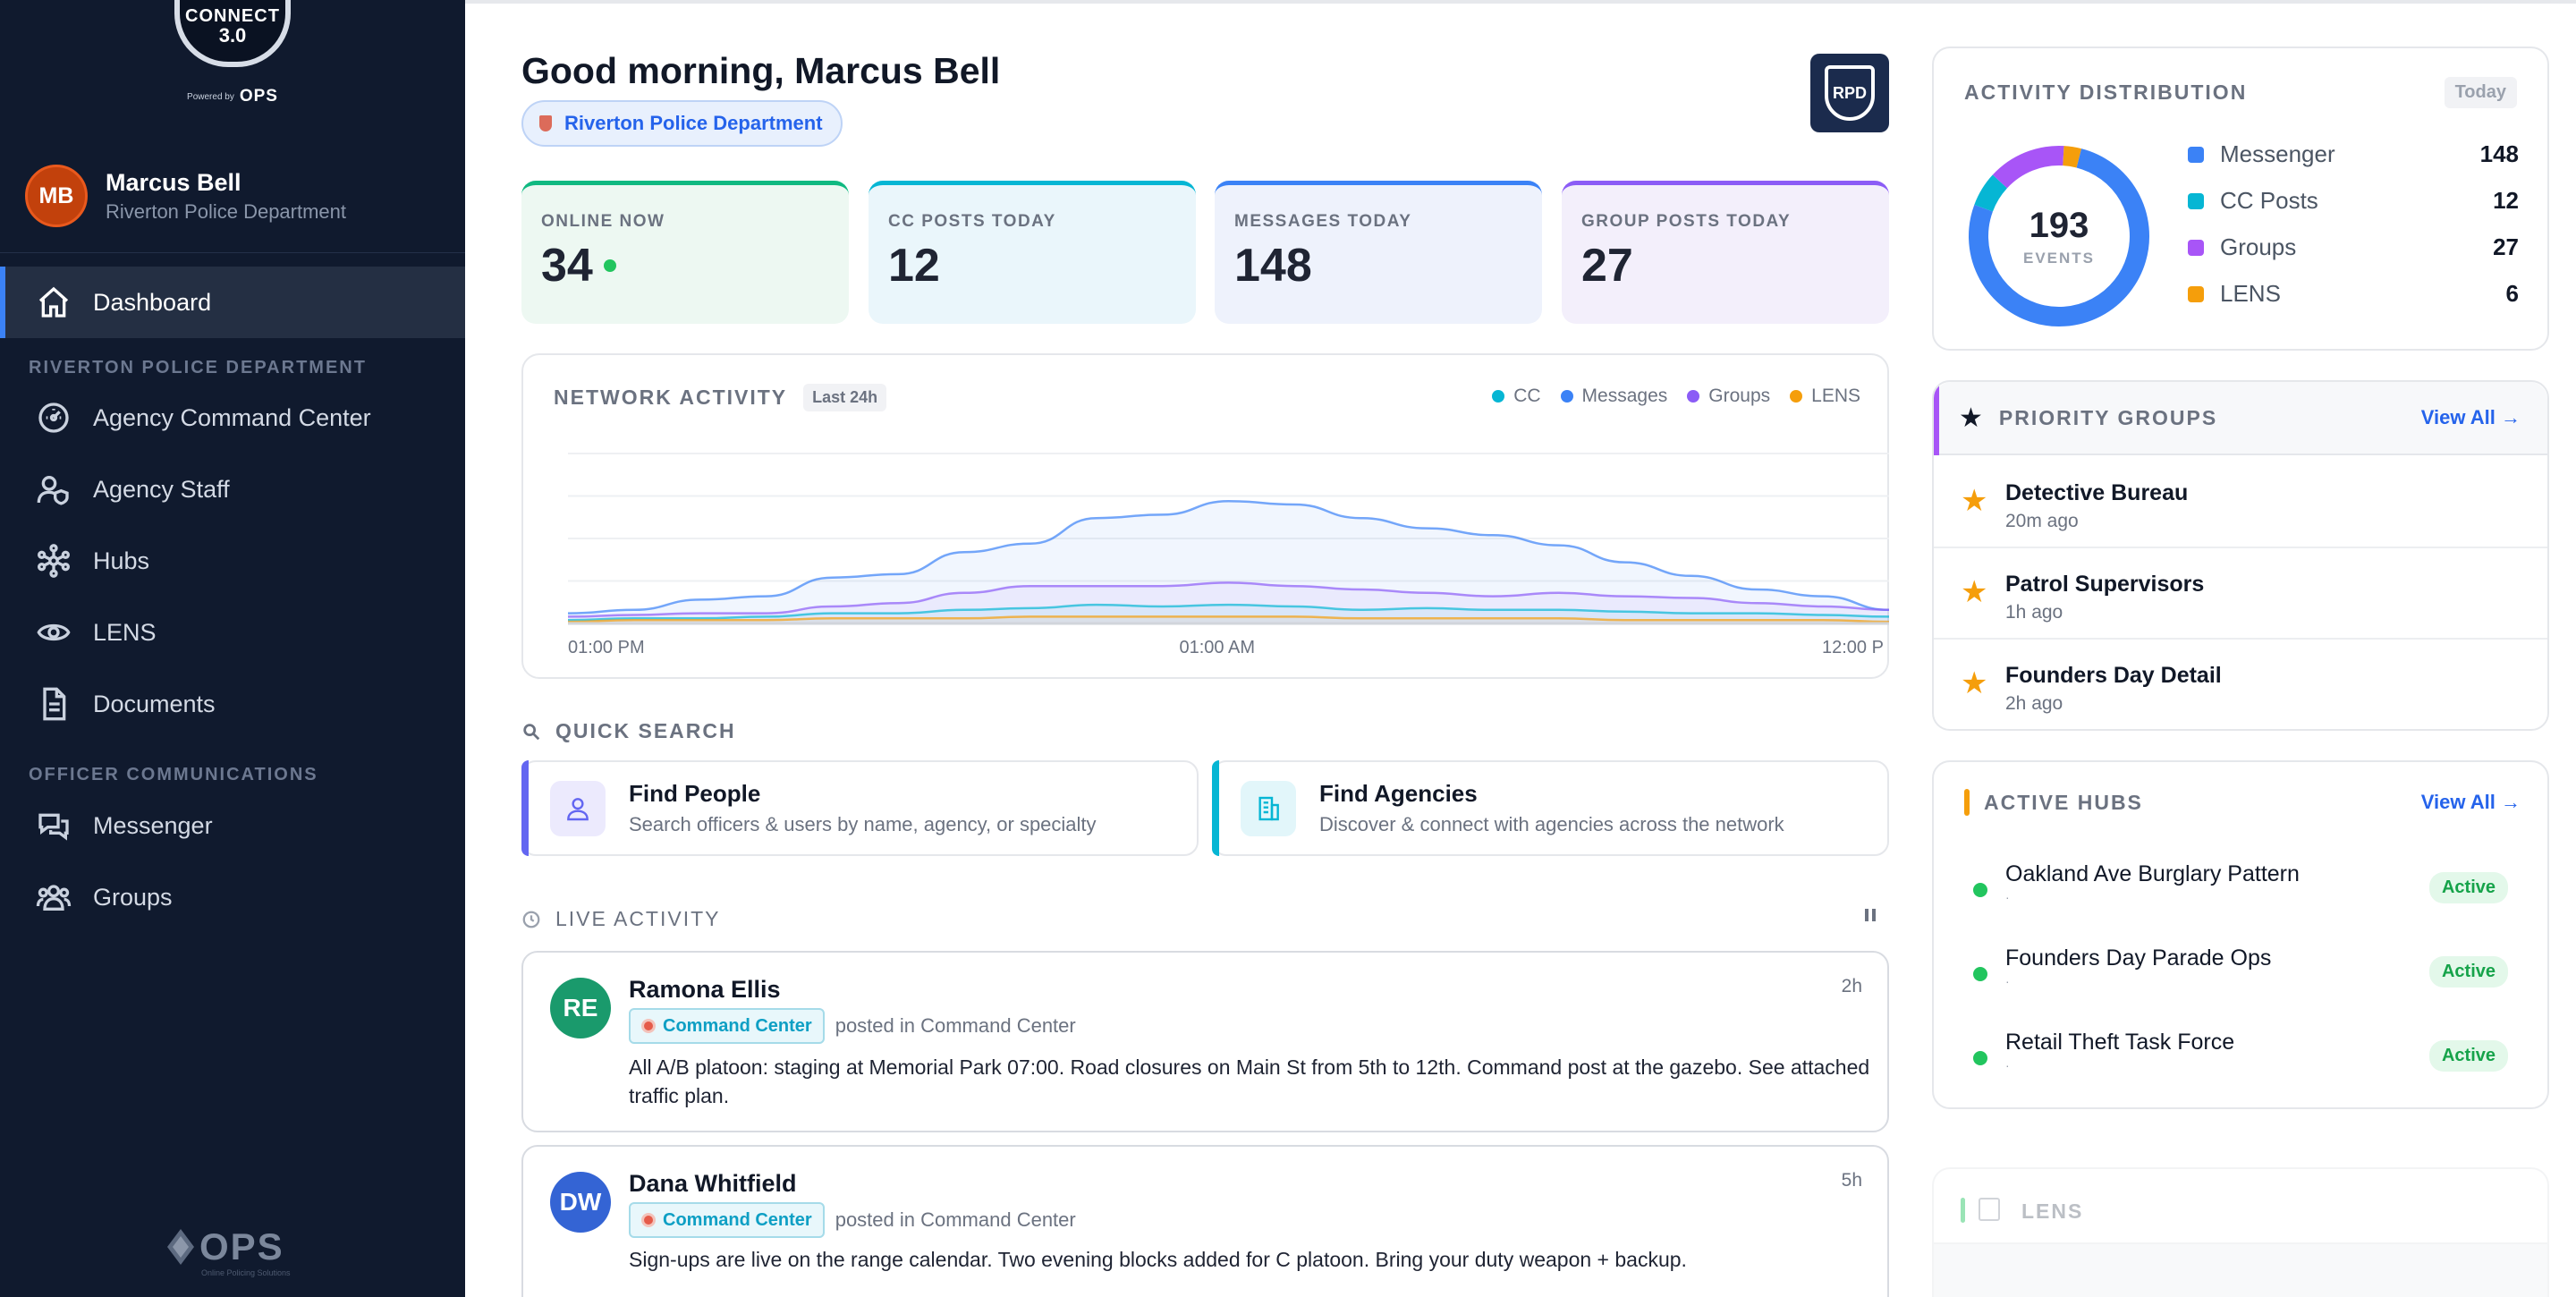 Image resolution: width=2576 pixels, height=1297 pixels. Describe the element at coordinates (121, 560) in the screenshot. I see `sidebar-item-label: Hubs` at that location.